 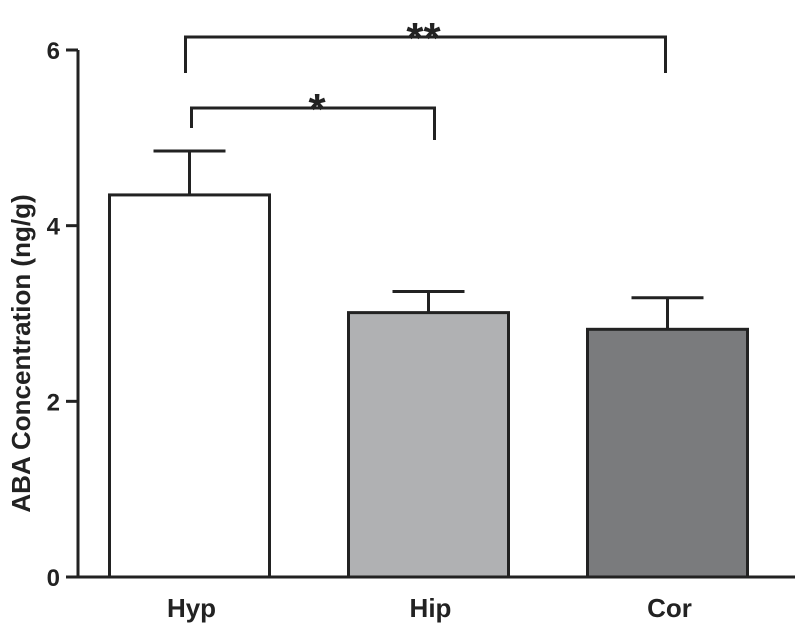 What do you see at coordinates (189, 172) in the screenshot?
I see `error-bar-hyp` at bounding box center [189, 172].